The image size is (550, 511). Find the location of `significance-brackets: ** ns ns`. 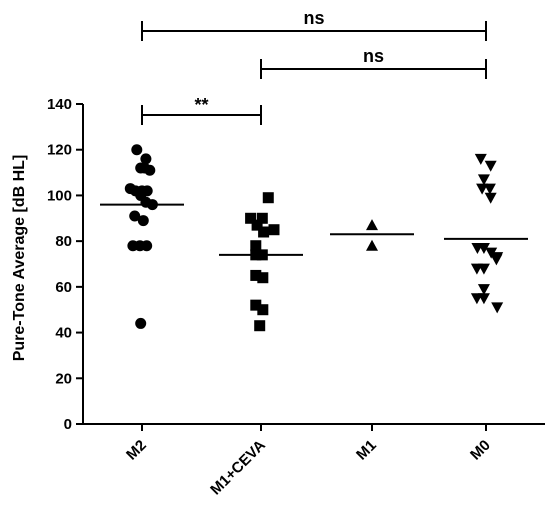

significance-brackets: ** ns ns is located at coordinates (314, 66).